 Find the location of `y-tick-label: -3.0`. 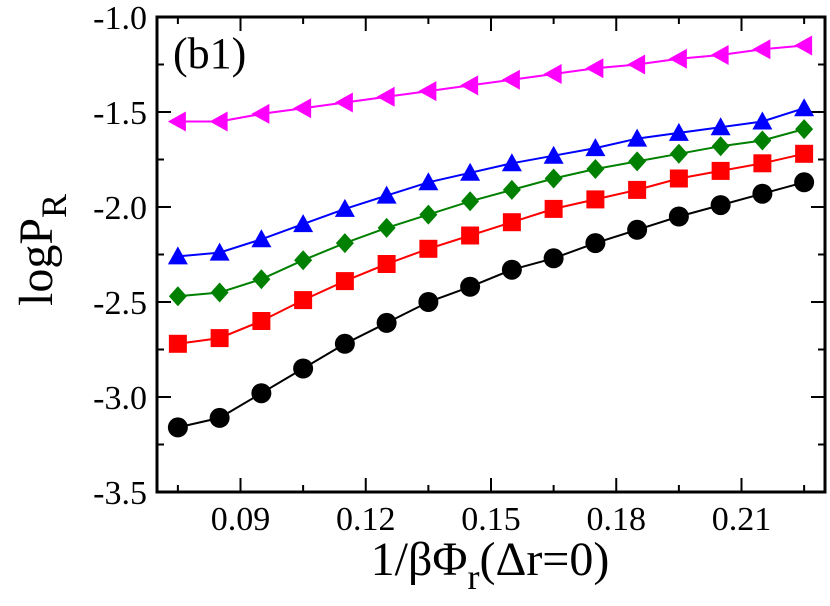

y-tick-label: -3.0 is located at coordinates (120, 398).